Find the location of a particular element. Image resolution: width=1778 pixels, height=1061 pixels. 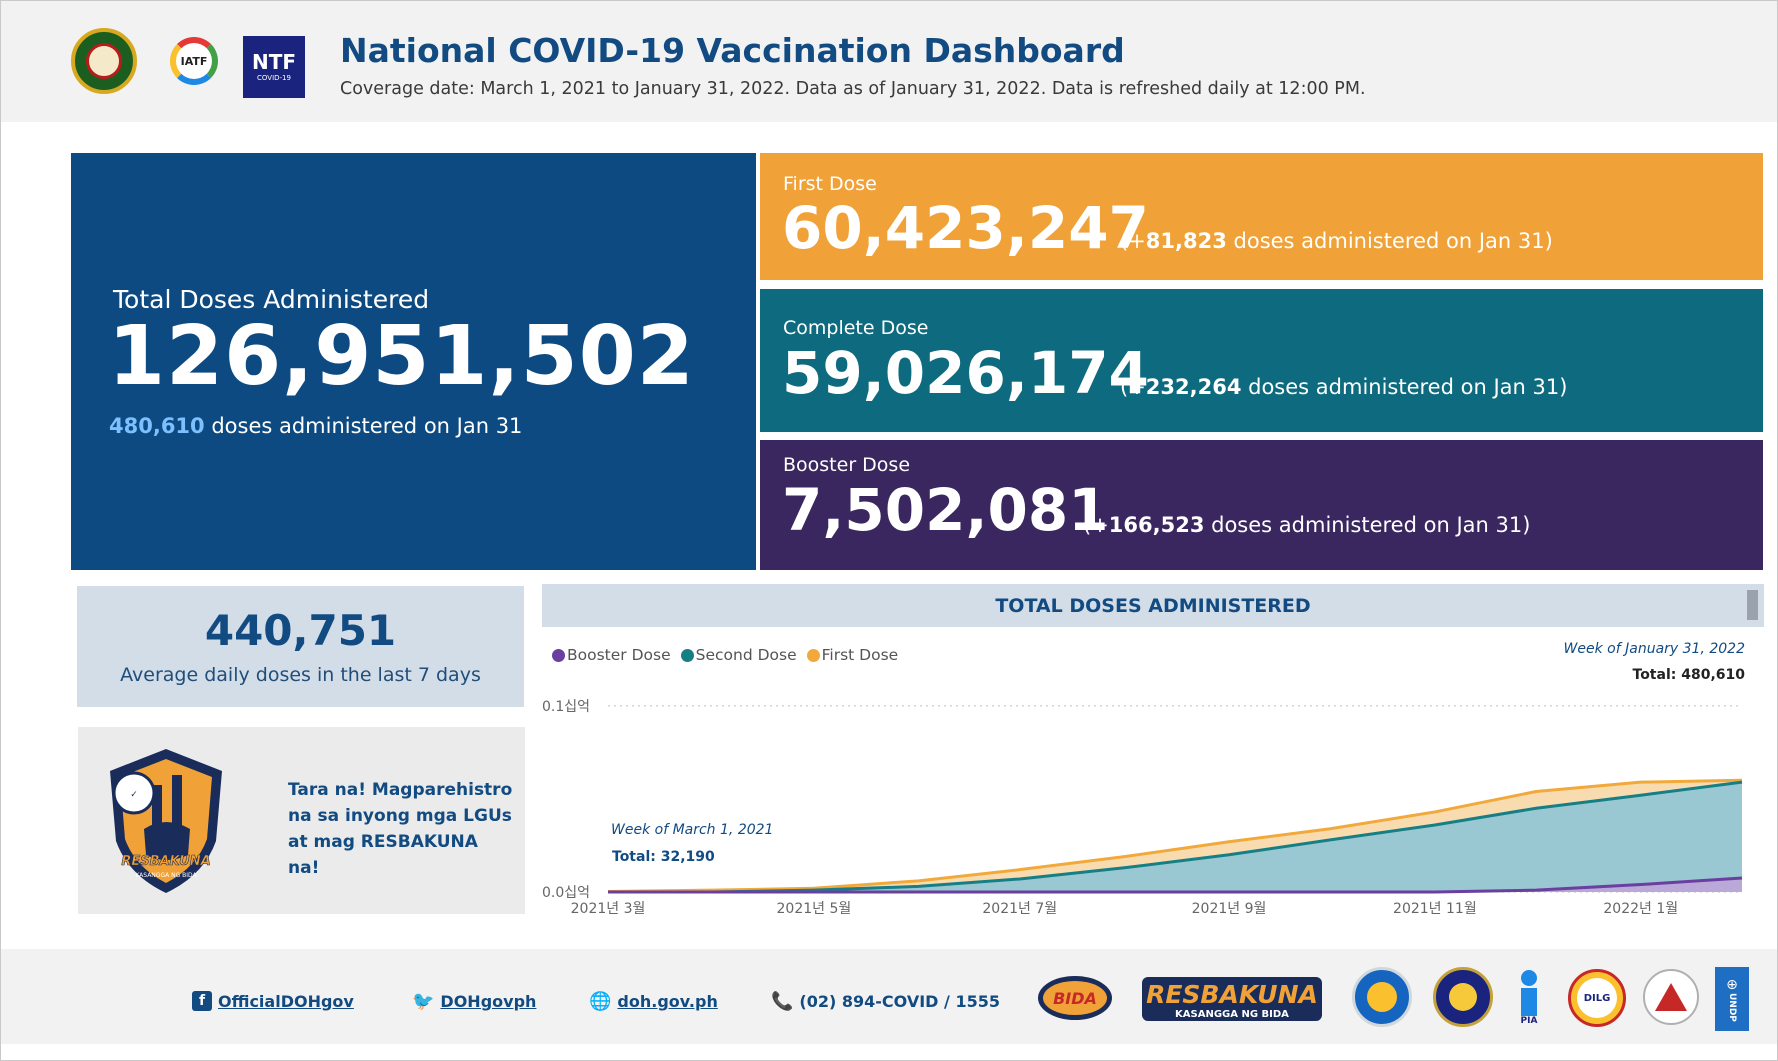

svg-text: RESBAKUNA is located at coordinates (1232, 994).